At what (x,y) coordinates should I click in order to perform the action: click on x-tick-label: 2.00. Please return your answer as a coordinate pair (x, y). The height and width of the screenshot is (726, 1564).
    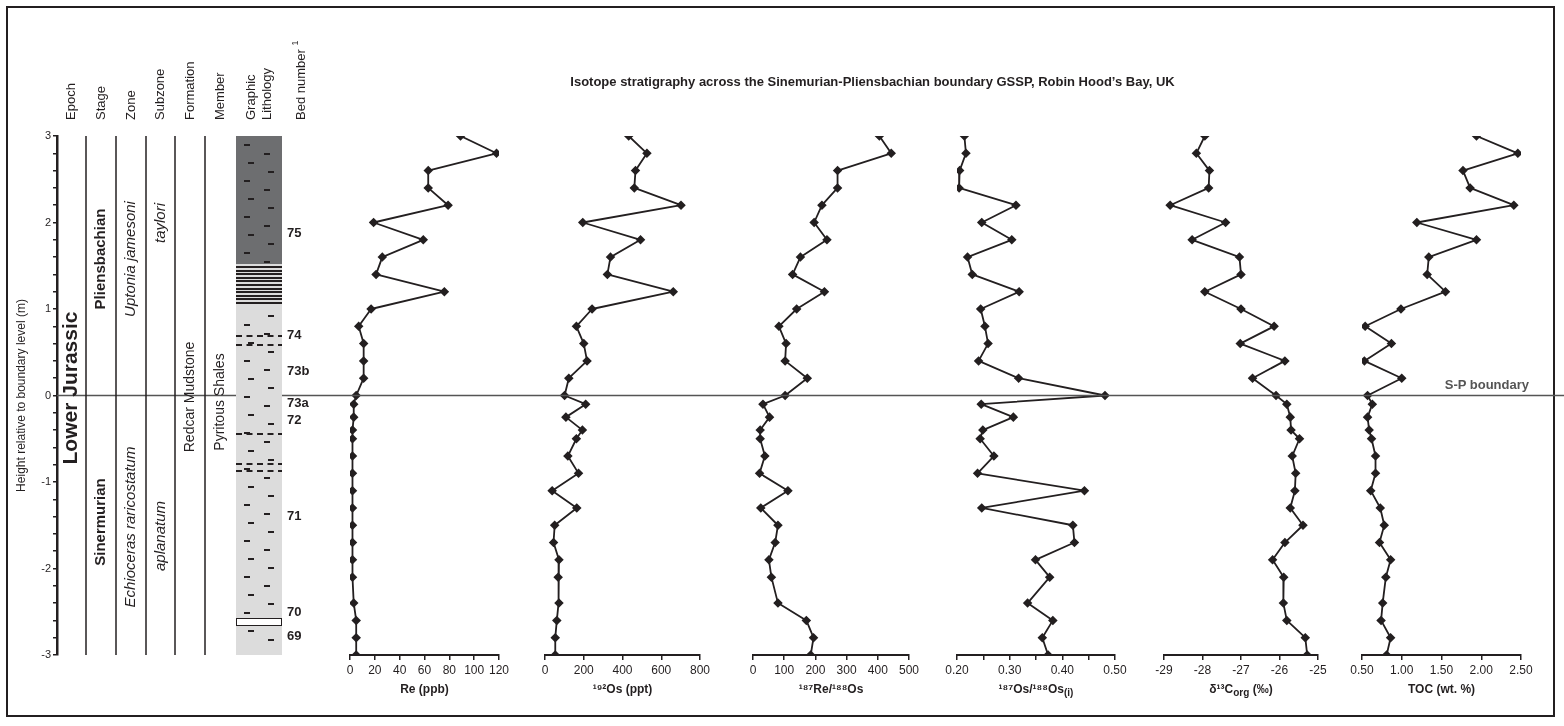
    Looking at the image, I should click on (1481, 669).